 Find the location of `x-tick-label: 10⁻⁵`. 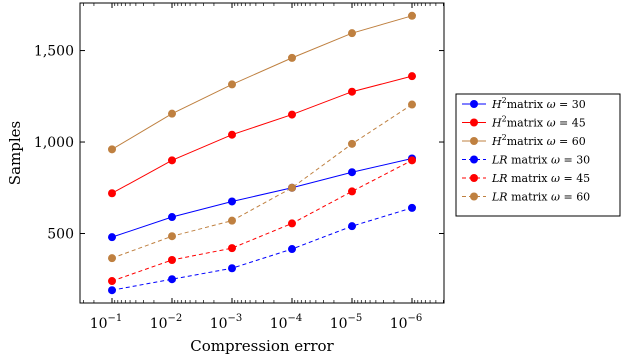

x-tick-label: 10⁻⁵ is located at coordinates (346, 322).